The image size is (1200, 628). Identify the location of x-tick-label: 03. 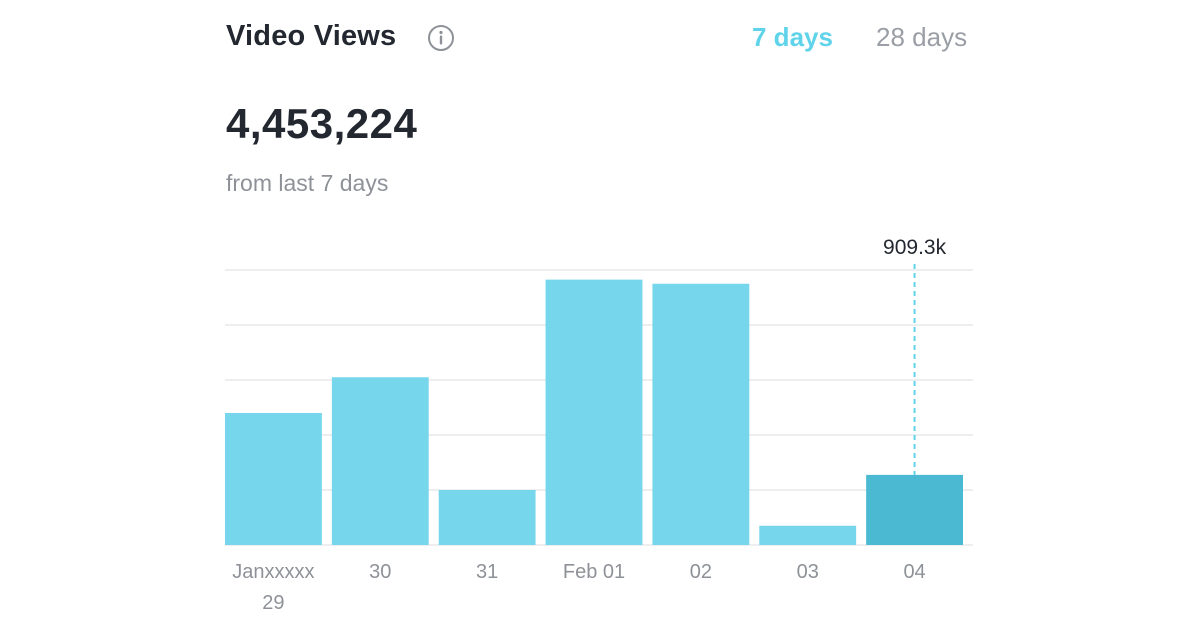
(808, 572).